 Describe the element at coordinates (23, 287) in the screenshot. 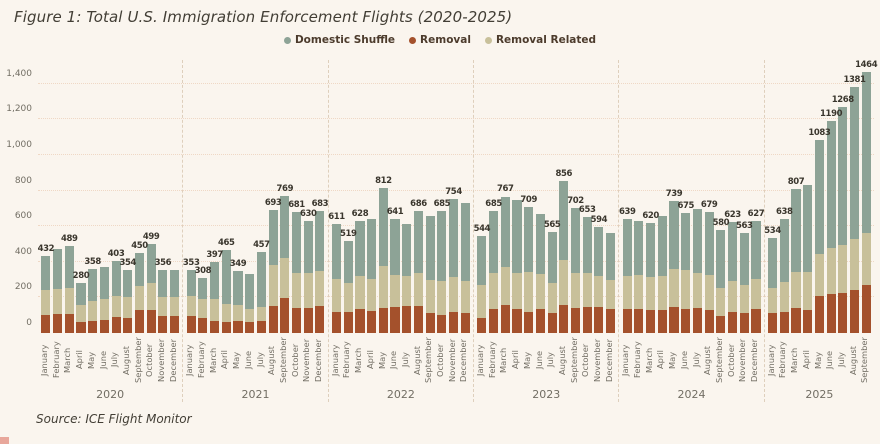

I see `y-axis-tick: 200` at that location.